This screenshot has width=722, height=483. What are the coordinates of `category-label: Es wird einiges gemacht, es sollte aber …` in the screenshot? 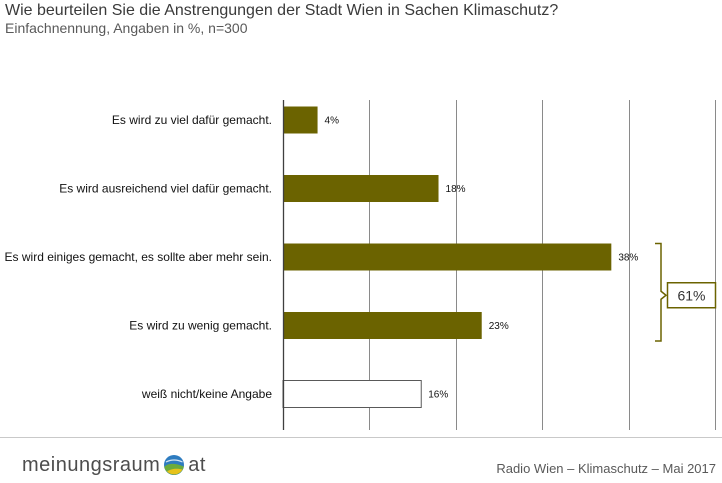 It's located at (138, 257).